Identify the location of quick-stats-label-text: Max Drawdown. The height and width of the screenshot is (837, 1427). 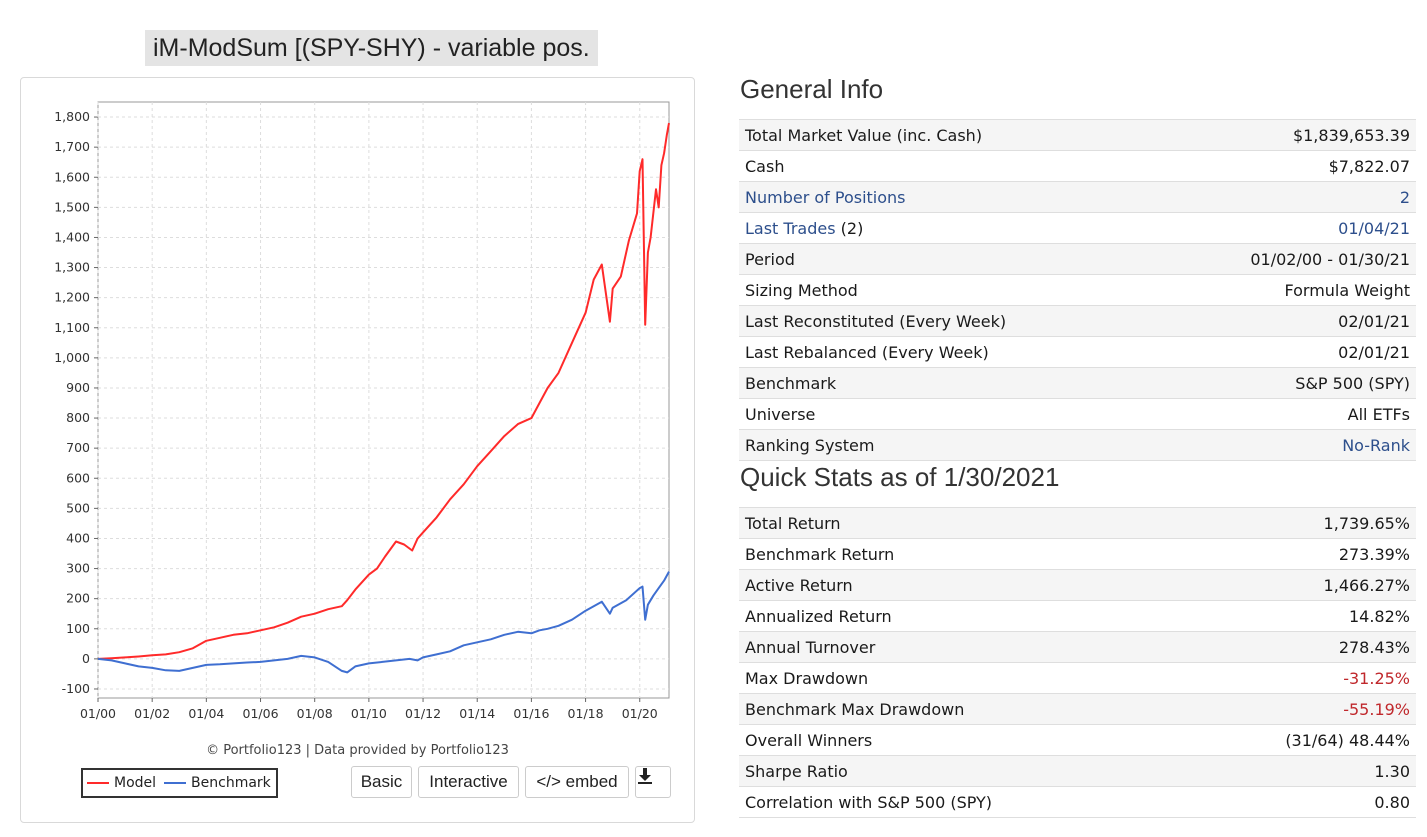
(807, 678).